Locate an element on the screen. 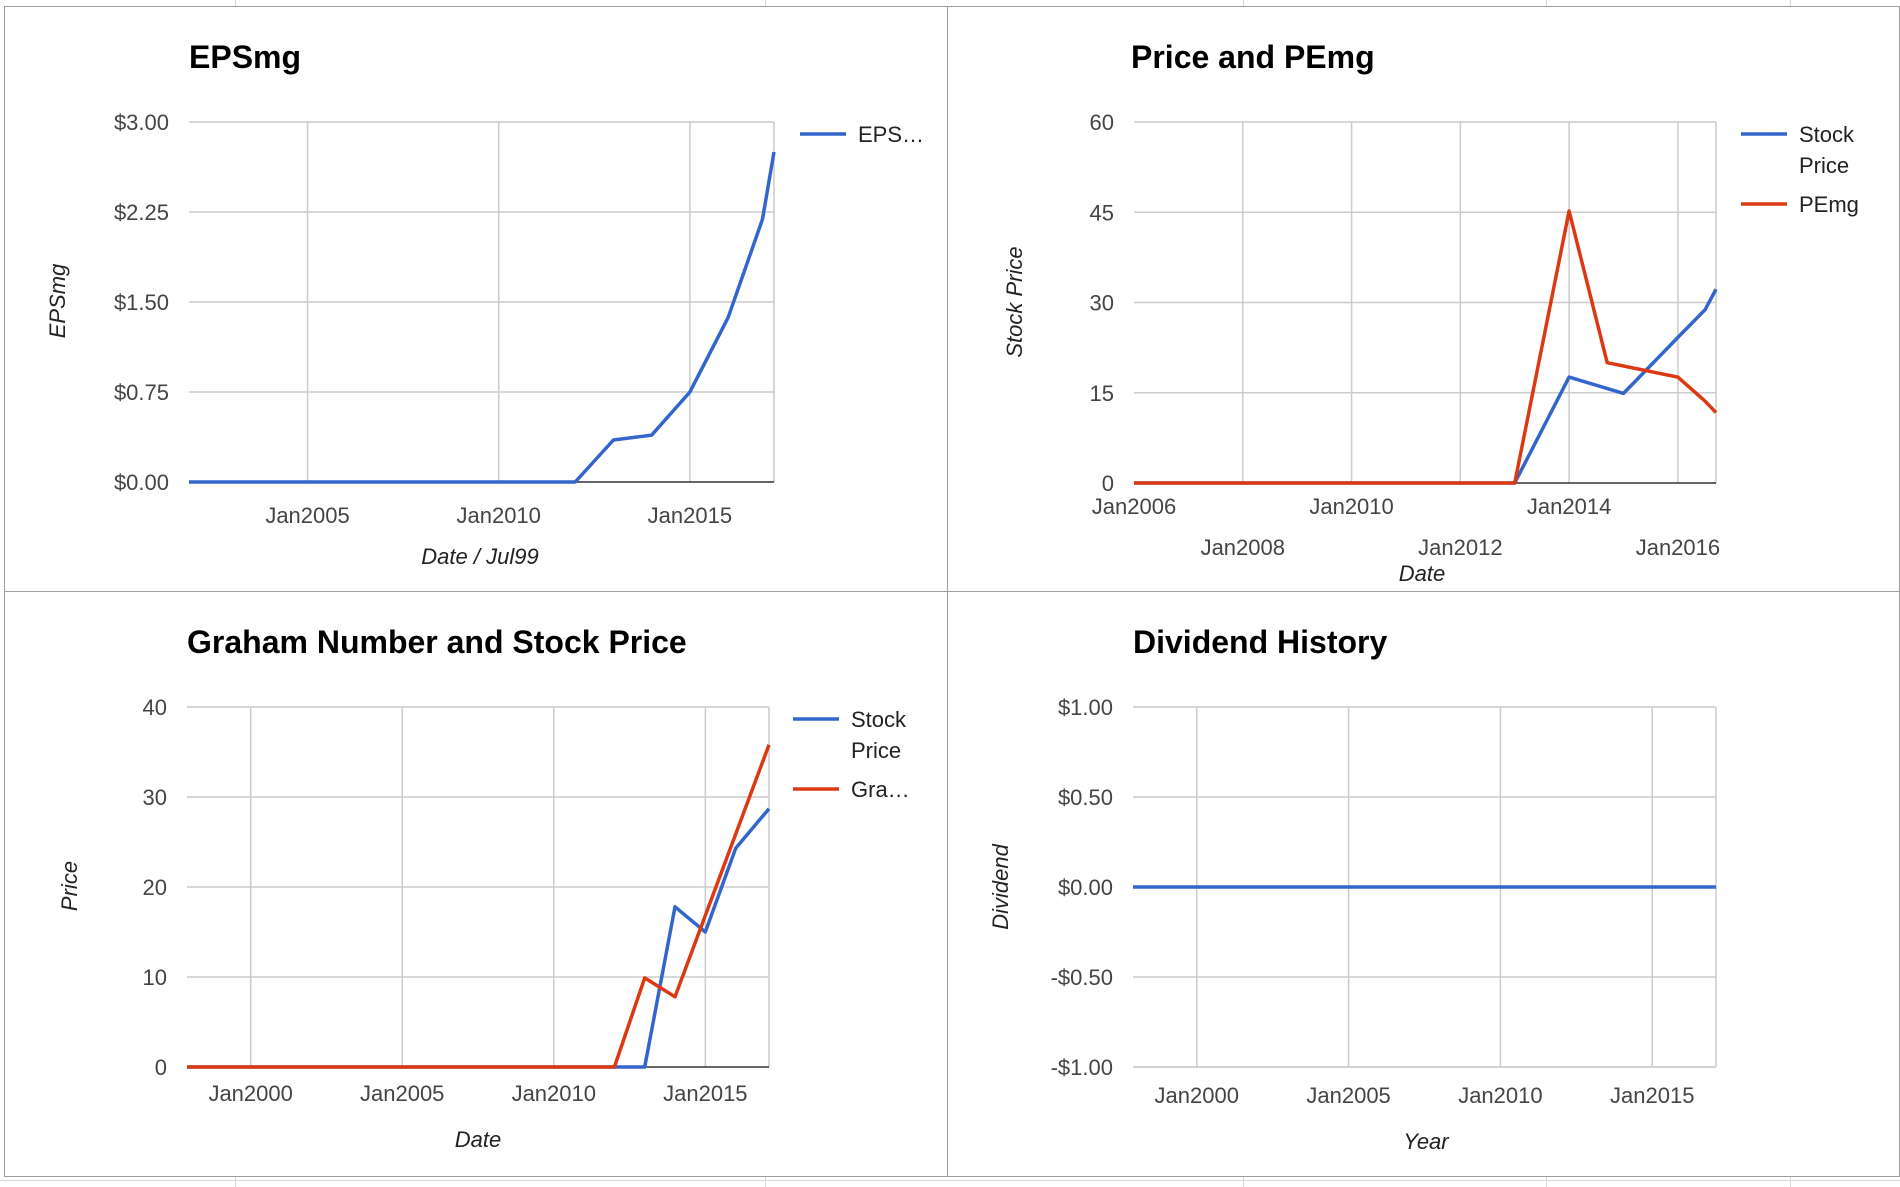  y-tick-label: $0.75 is located at coordinates (141, 392).